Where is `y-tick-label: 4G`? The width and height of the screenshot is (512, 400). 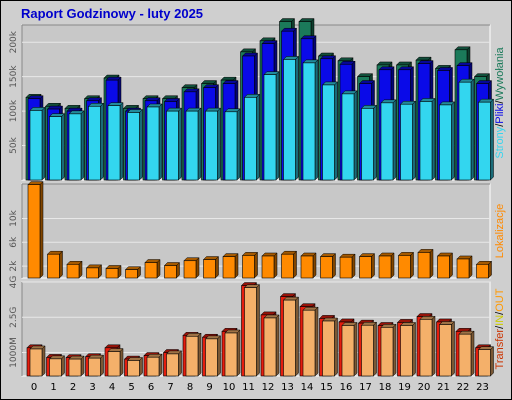 y-tick-label: 4G is located at coordinates (14, 282).